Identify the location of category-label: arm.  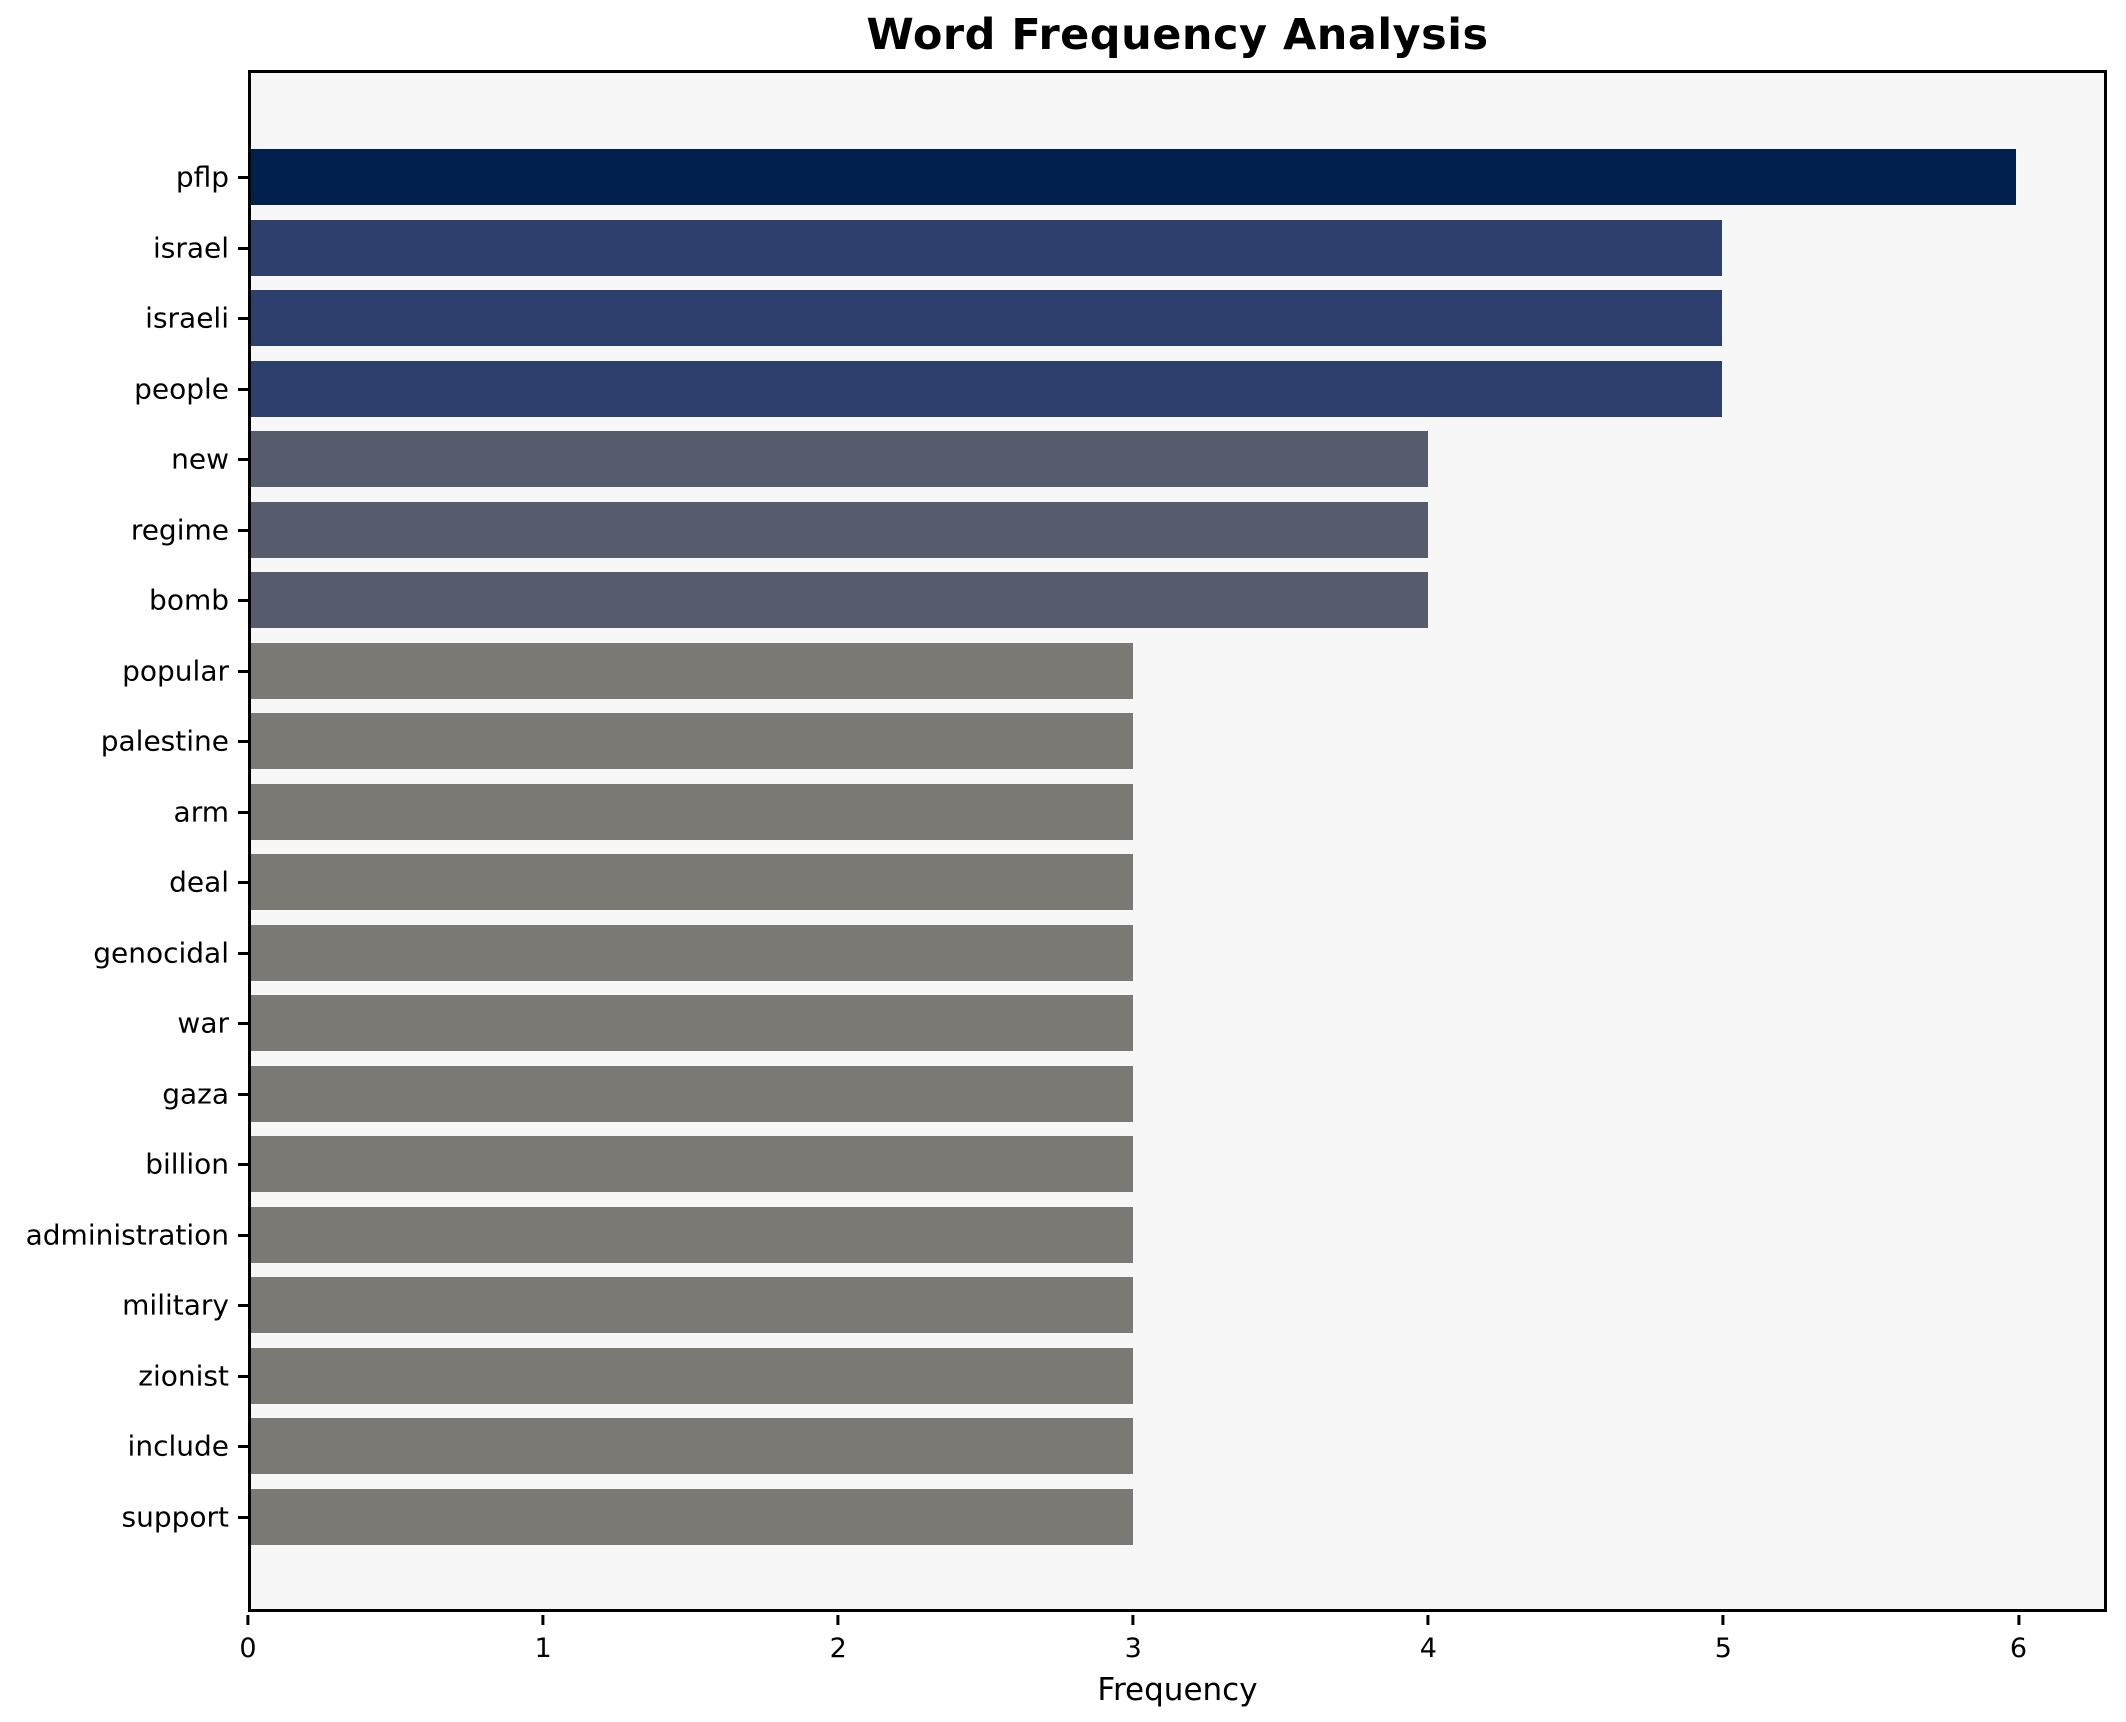
(201, 812).